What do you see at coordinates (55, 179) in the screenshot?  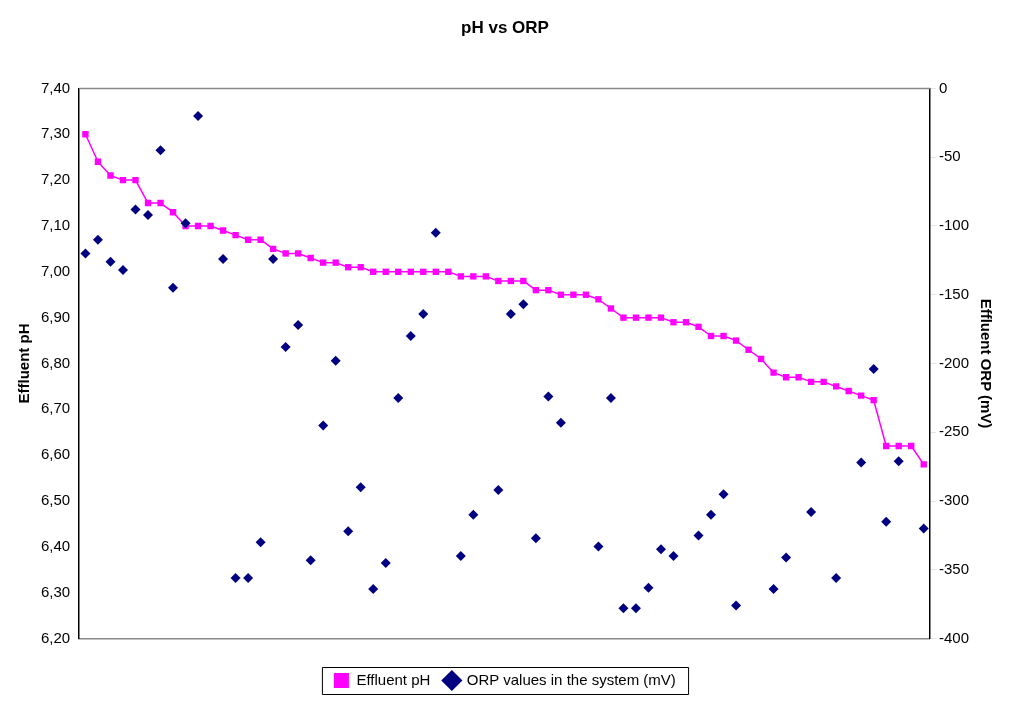 I see `y-tick-label: 7,20` at bounding box center [55, 179].